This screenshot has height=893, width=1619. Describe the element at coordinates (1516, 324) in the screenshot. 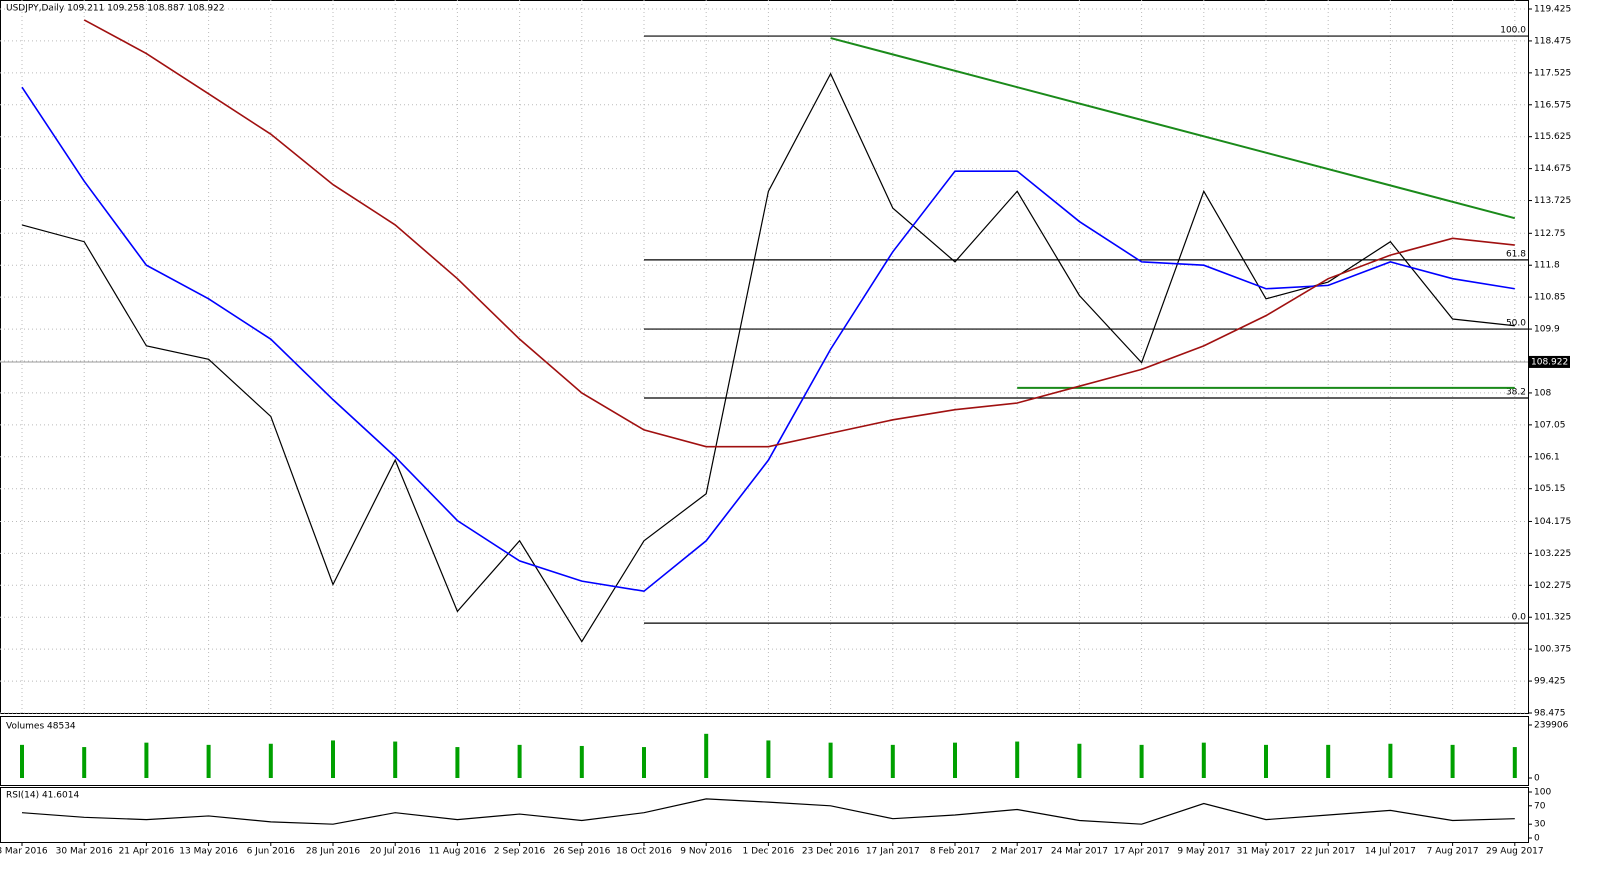

I see `fib-label: 50.0` at that location.